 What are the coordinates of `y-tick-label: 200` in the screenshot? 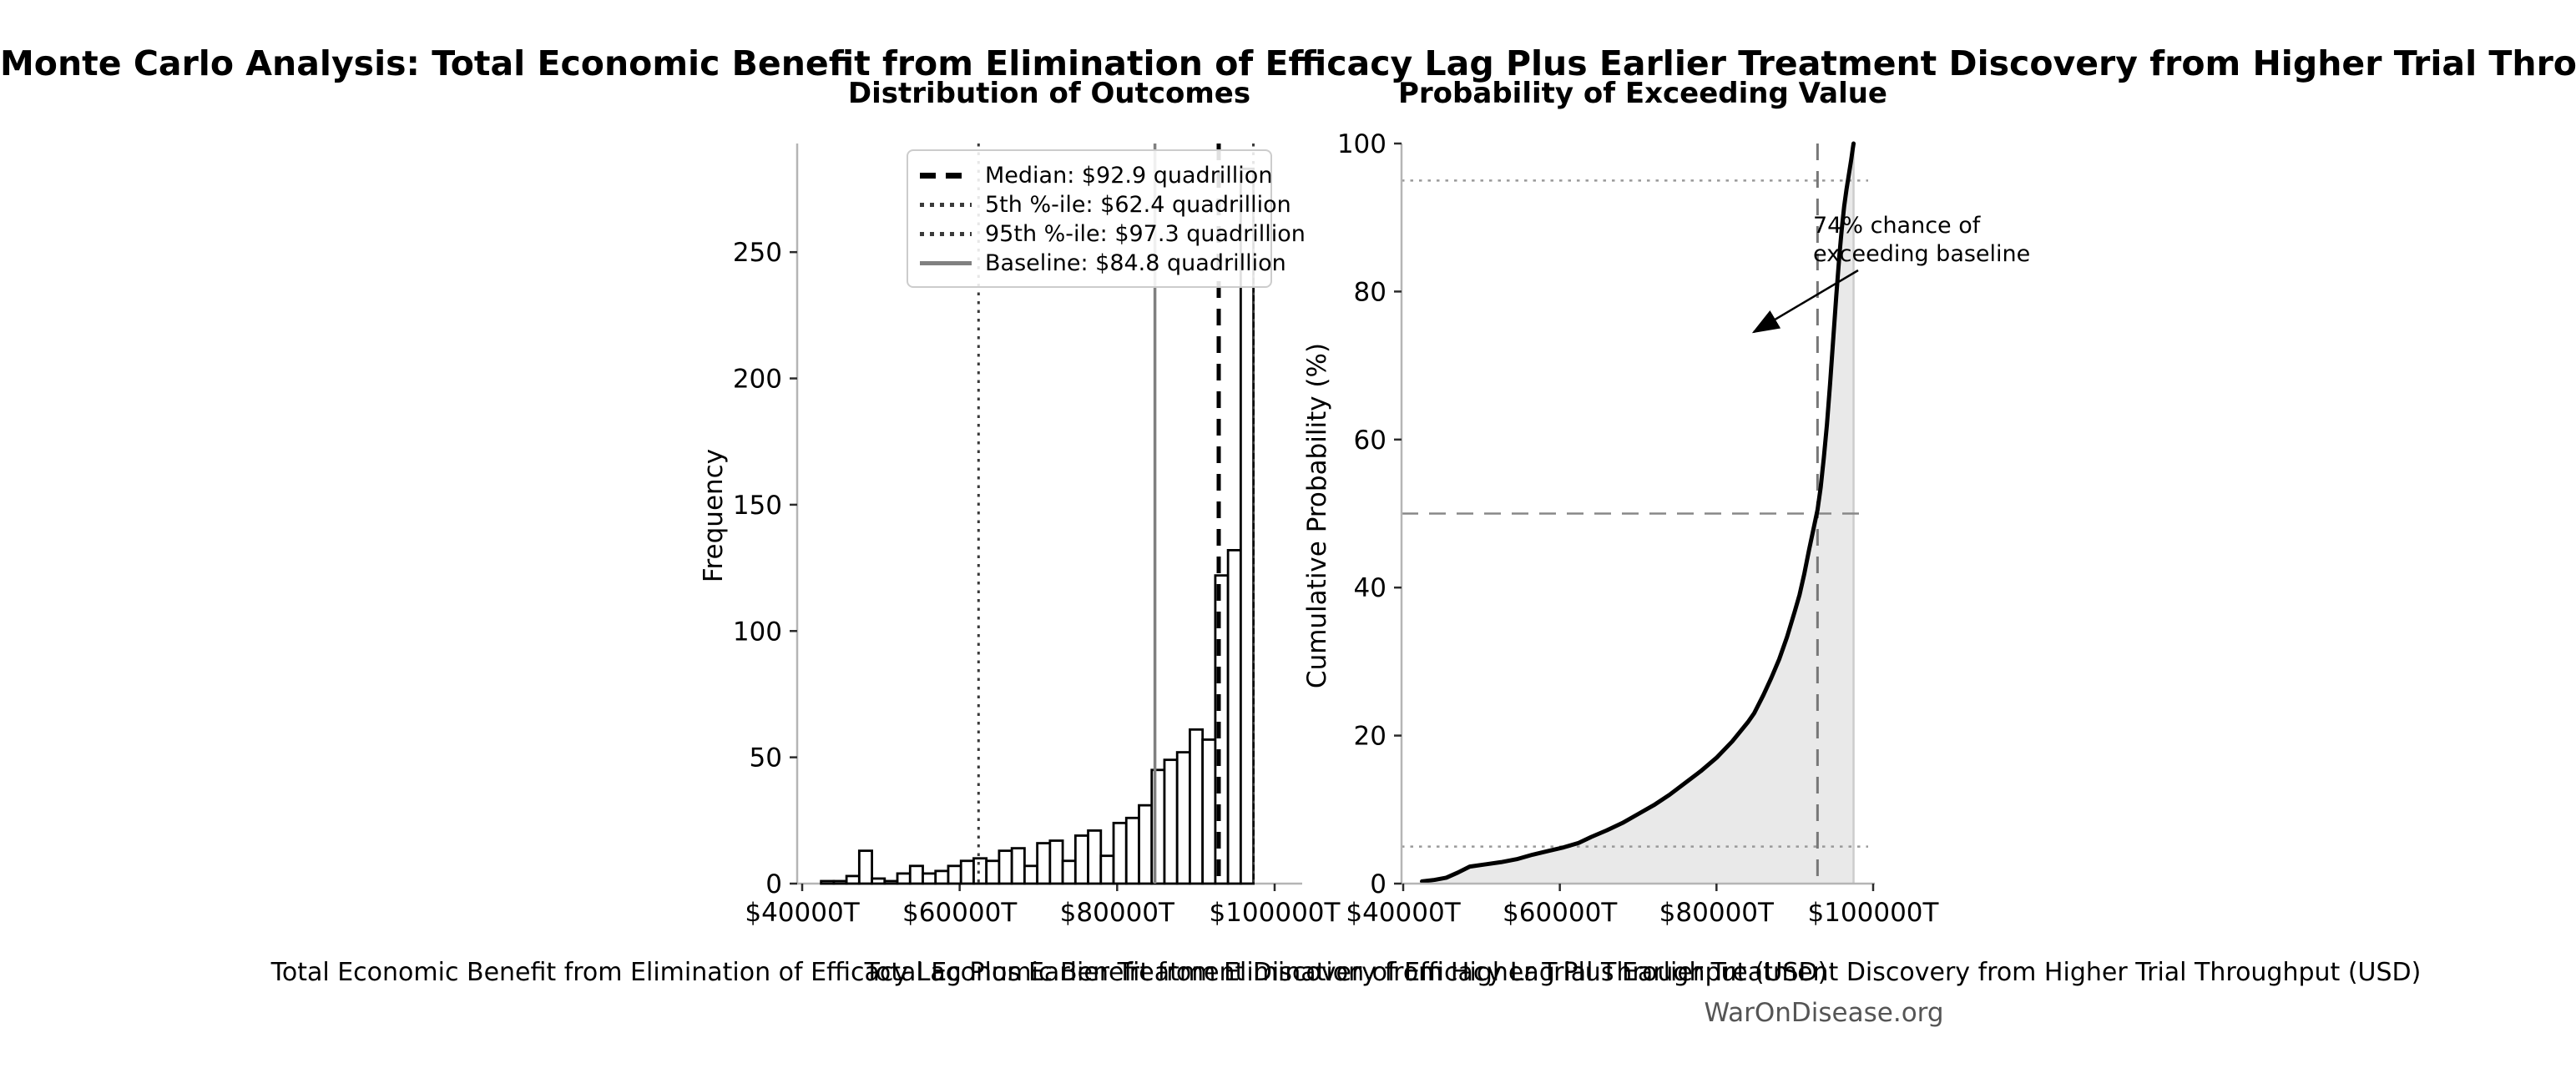 It's located at (757, 380).